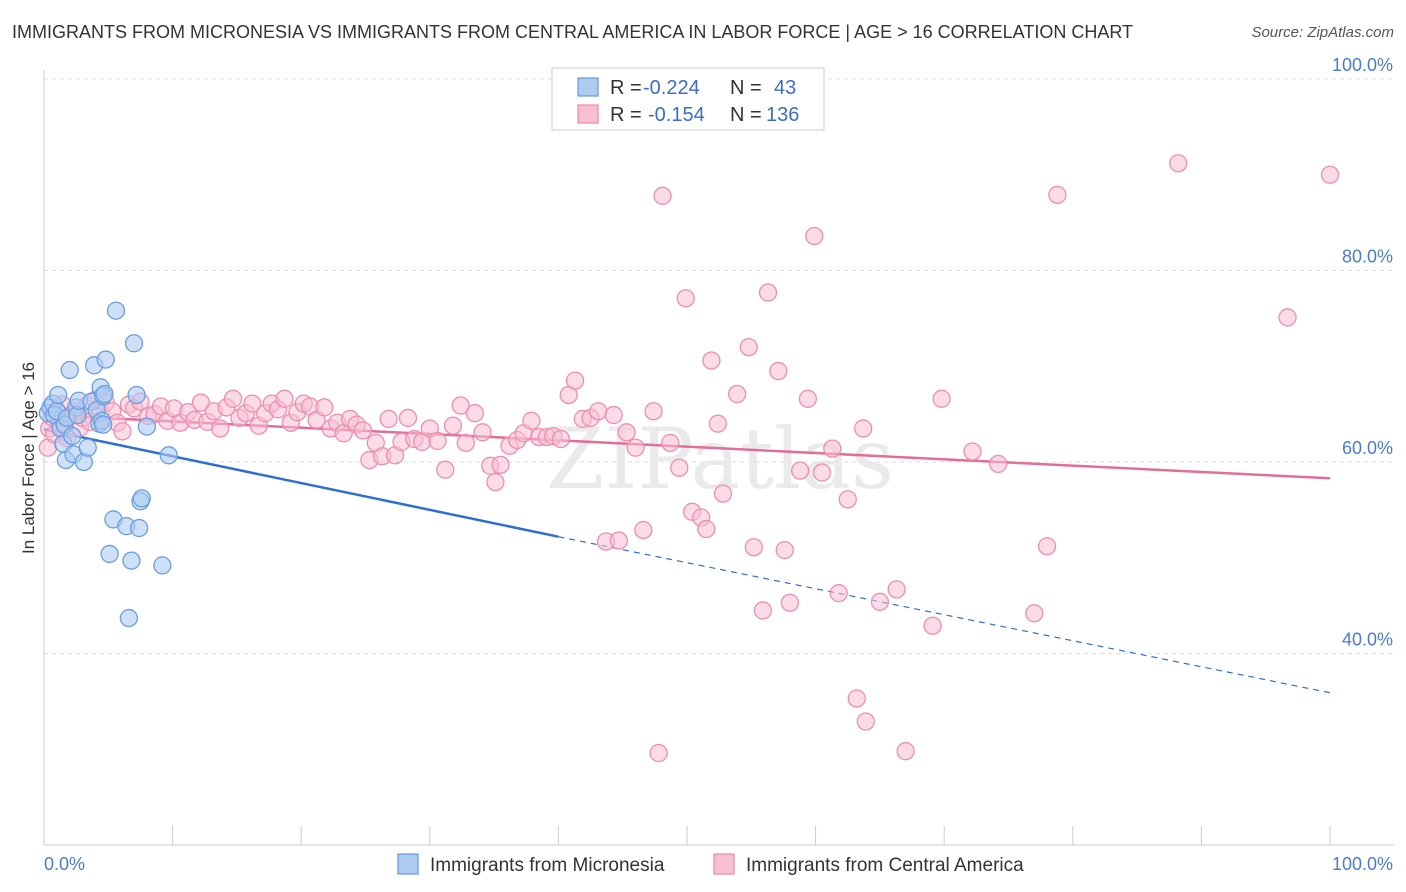 The image size is (1406, 892). What do you see at coordinates (1367, 257) in the screenshot?
I see `y-tick-label-80: 80.0%` at bounding box center [1367, 257].